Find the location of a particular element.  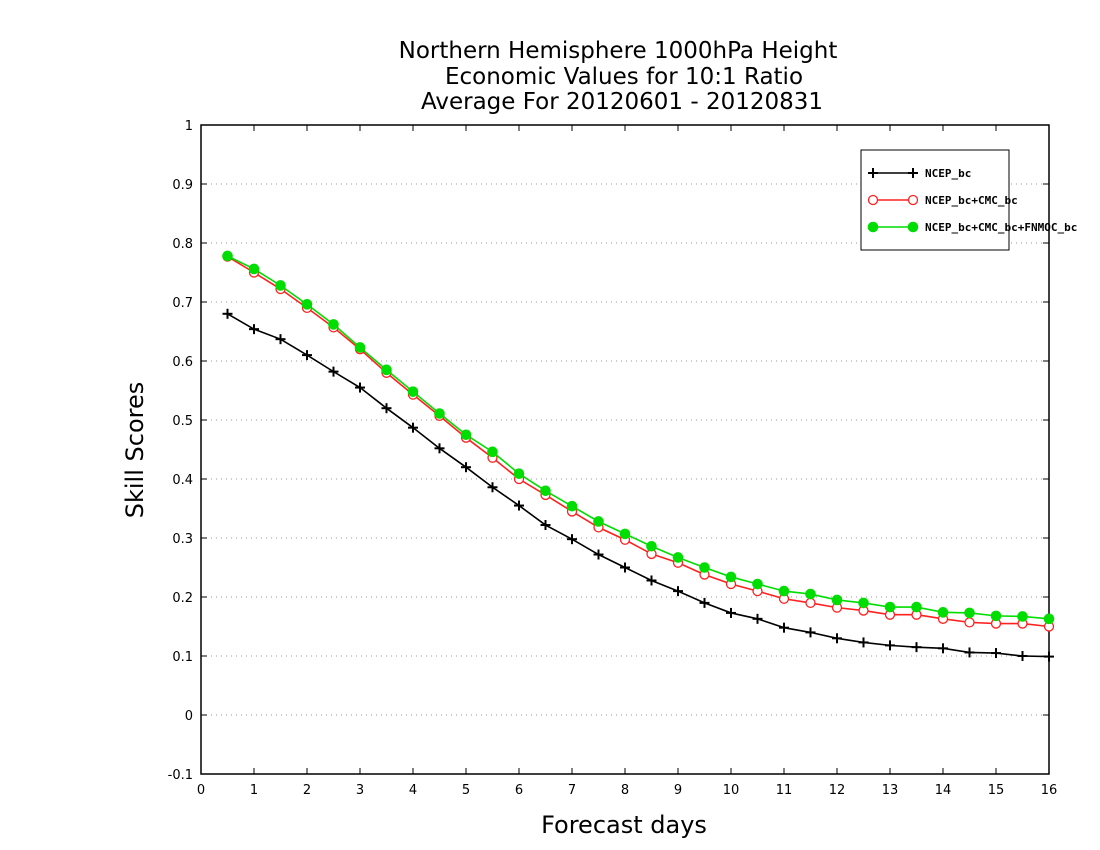

x-tick-label: 1 is located at coordinates (254, 790).